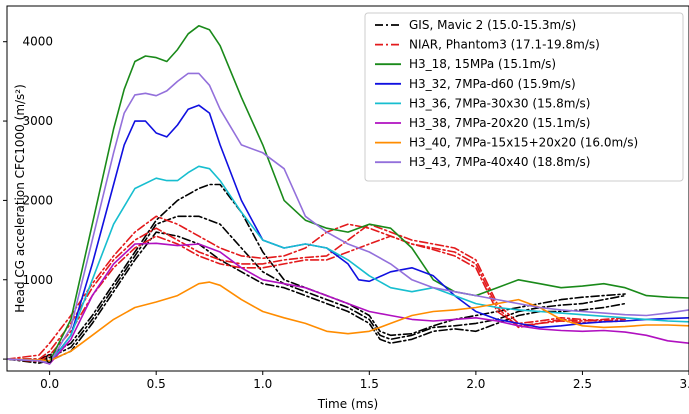 The width and height of the screenshot is (689, 414). What do you see at coordinates (37, 121) in the screenshot?
I see `y-tick-label: 3000` at bounding box center [37, 121].